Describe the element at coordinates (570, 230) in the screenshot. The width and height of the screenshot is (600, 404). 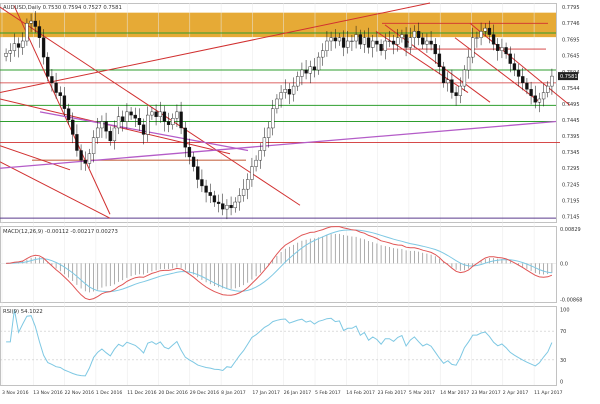
I see `macd-tick-label: 0.00829` at that location.